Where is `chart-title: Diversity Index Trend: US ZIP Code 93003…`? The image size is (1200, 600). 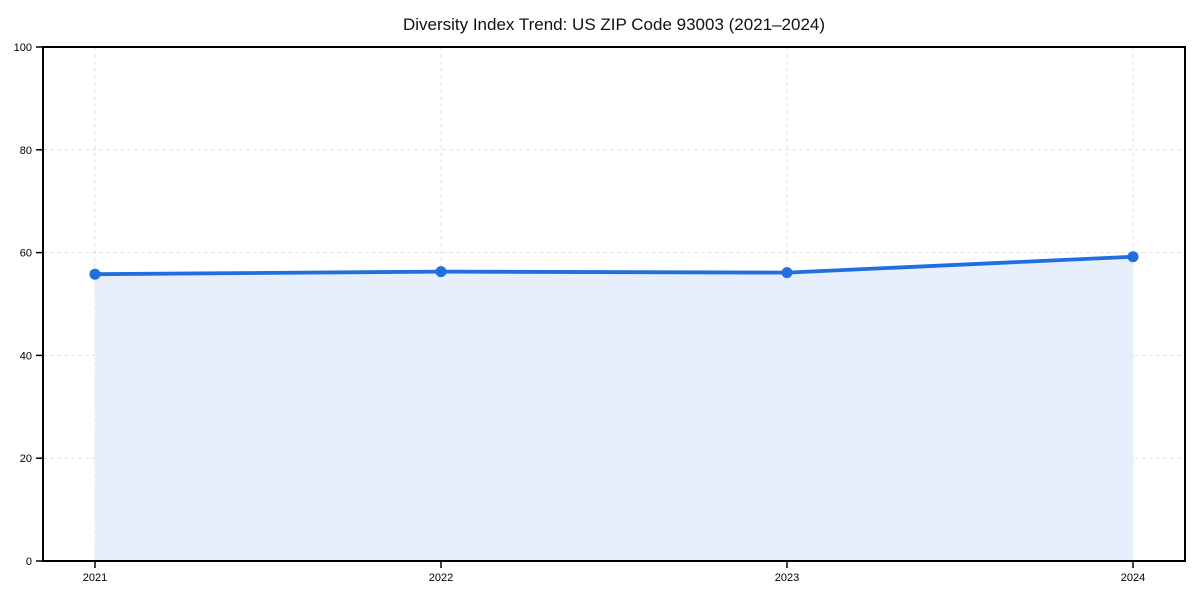 chart-title: Diversity Index Trend: US ZIP Code 93003… is located at coordinates (614, 24).